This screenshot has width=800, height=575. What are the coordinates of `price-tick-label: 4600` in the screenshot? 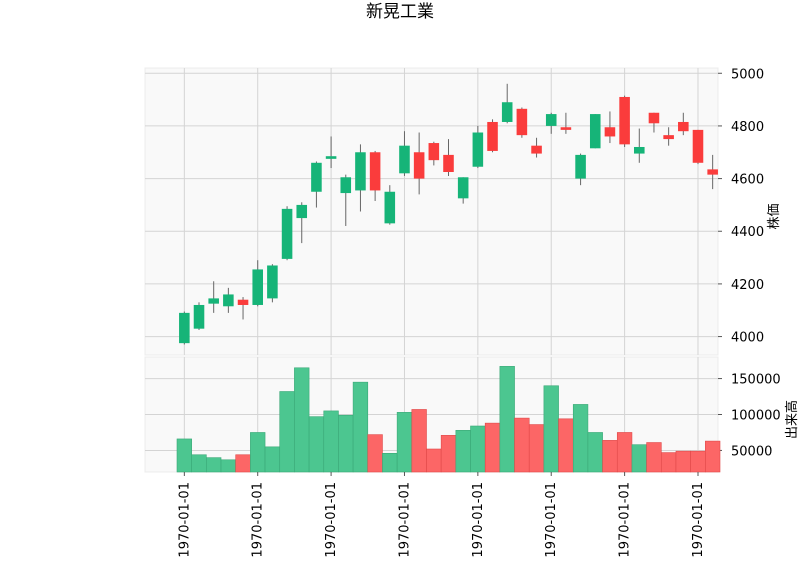 It's located at (747, 180).